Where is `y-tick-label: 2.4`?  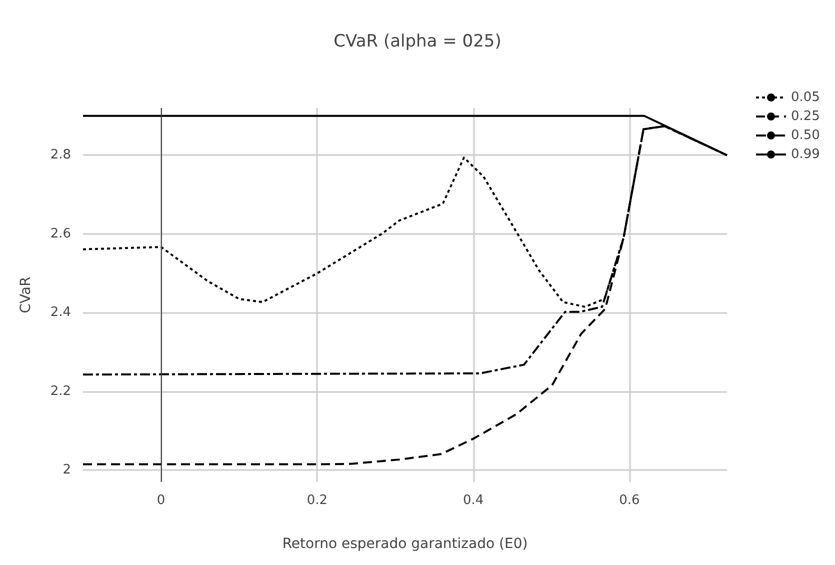 y-tick-label: 2.4 is located at coordinates (60, 312).